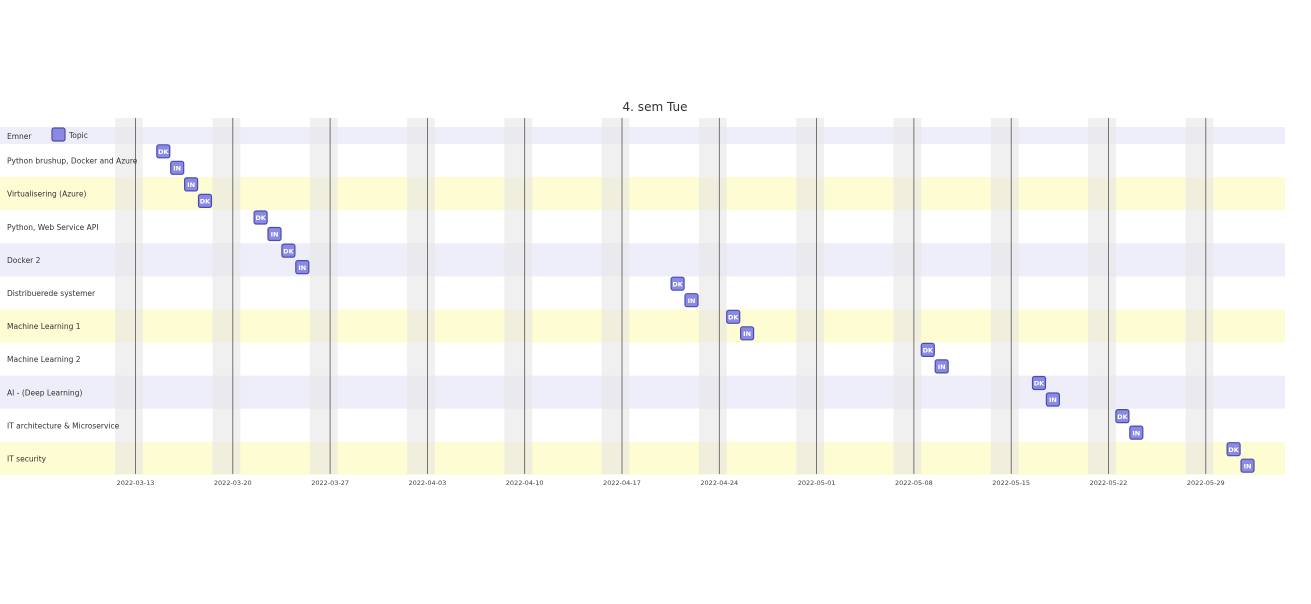 This screenshot has width=1311, height=604. What do you see at coordinates (330, 483) in the screenshot?
I see `x-tick-label: 2022-03-27` at bounding box center [330, 483].